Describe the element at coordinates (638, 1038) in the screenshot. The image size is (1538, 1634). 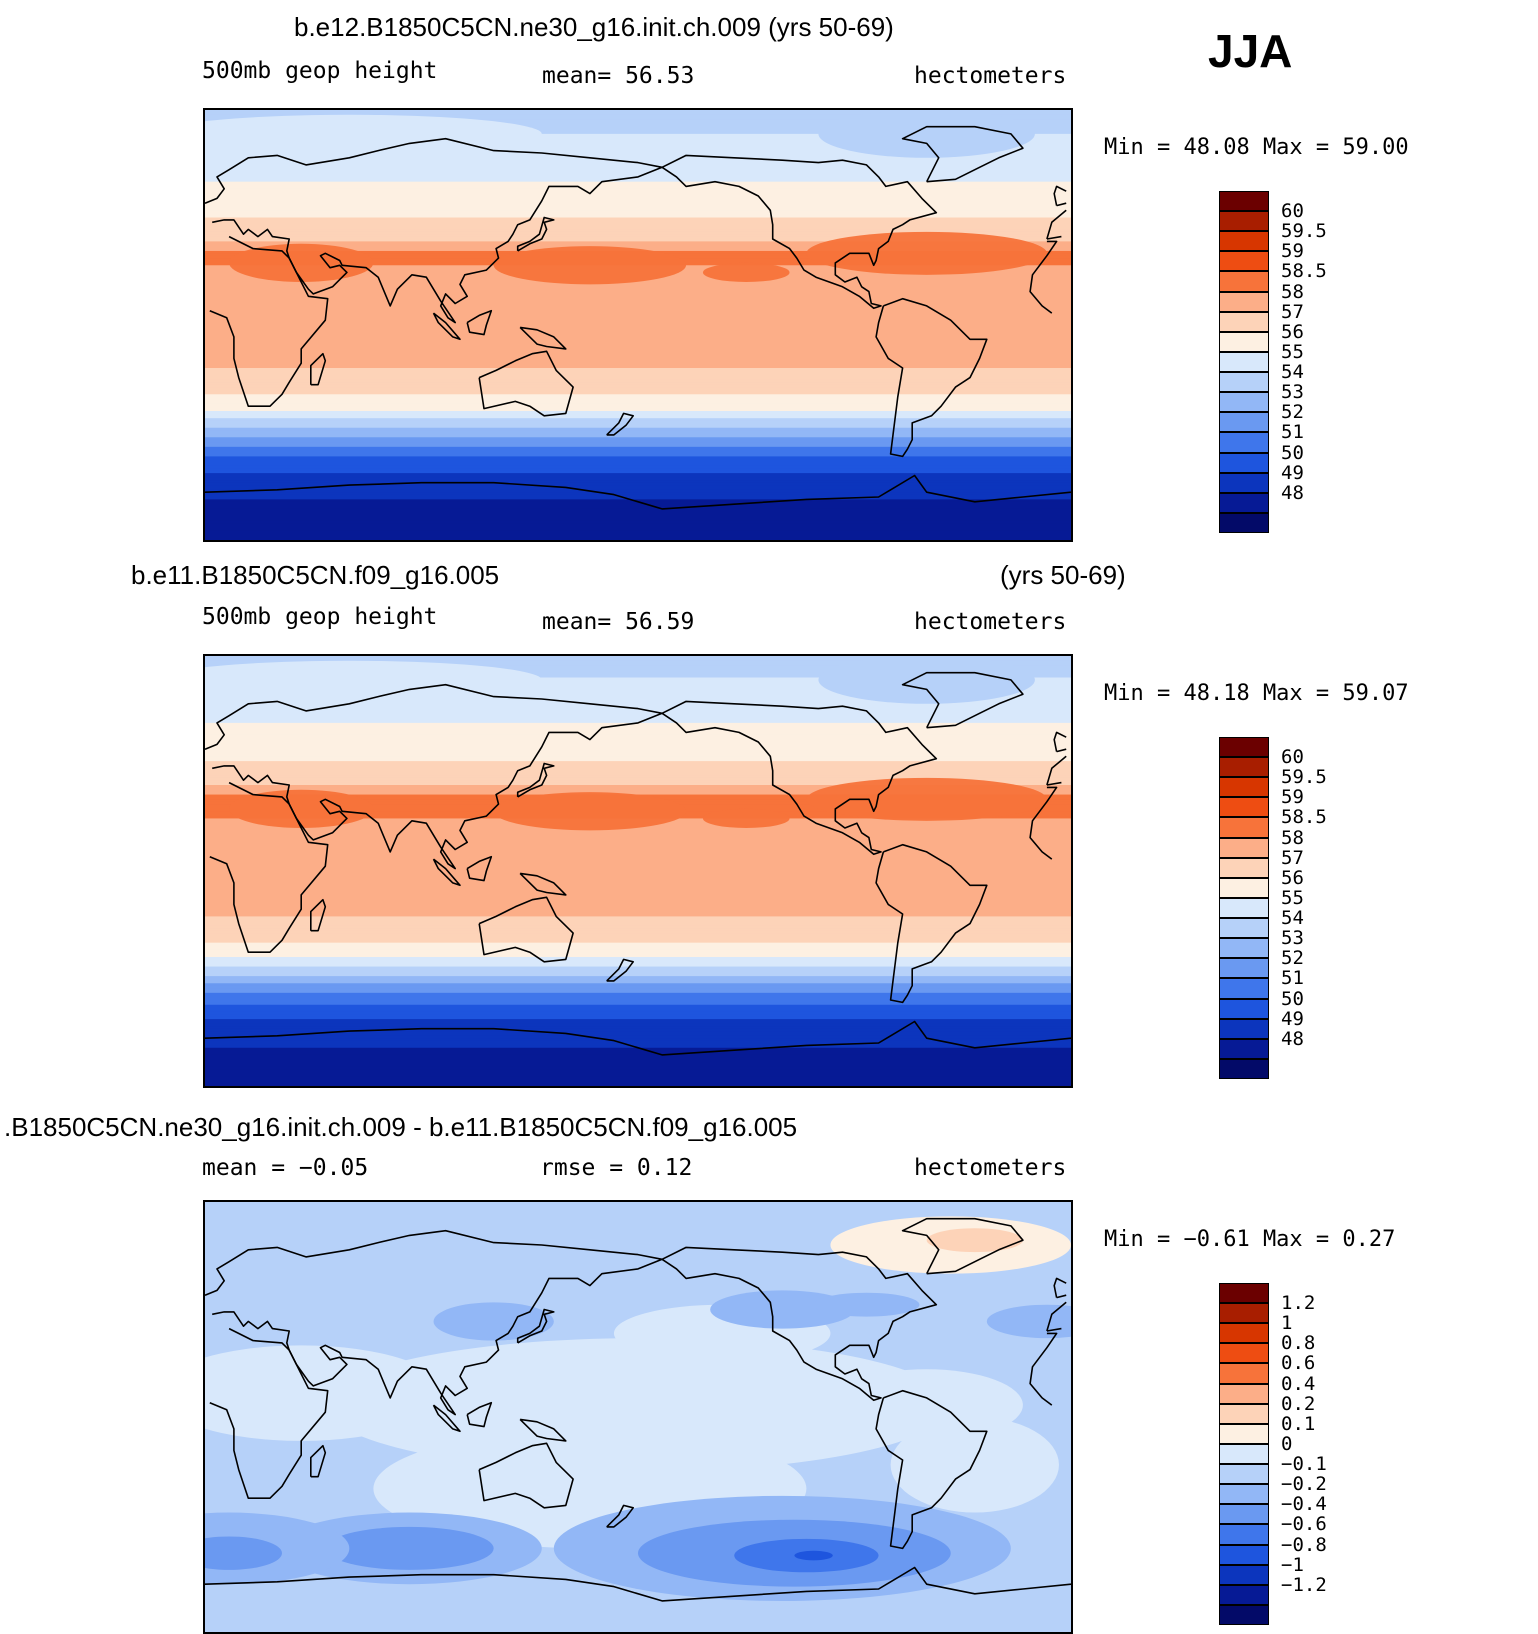
I see `coast-antarctica` at that location.